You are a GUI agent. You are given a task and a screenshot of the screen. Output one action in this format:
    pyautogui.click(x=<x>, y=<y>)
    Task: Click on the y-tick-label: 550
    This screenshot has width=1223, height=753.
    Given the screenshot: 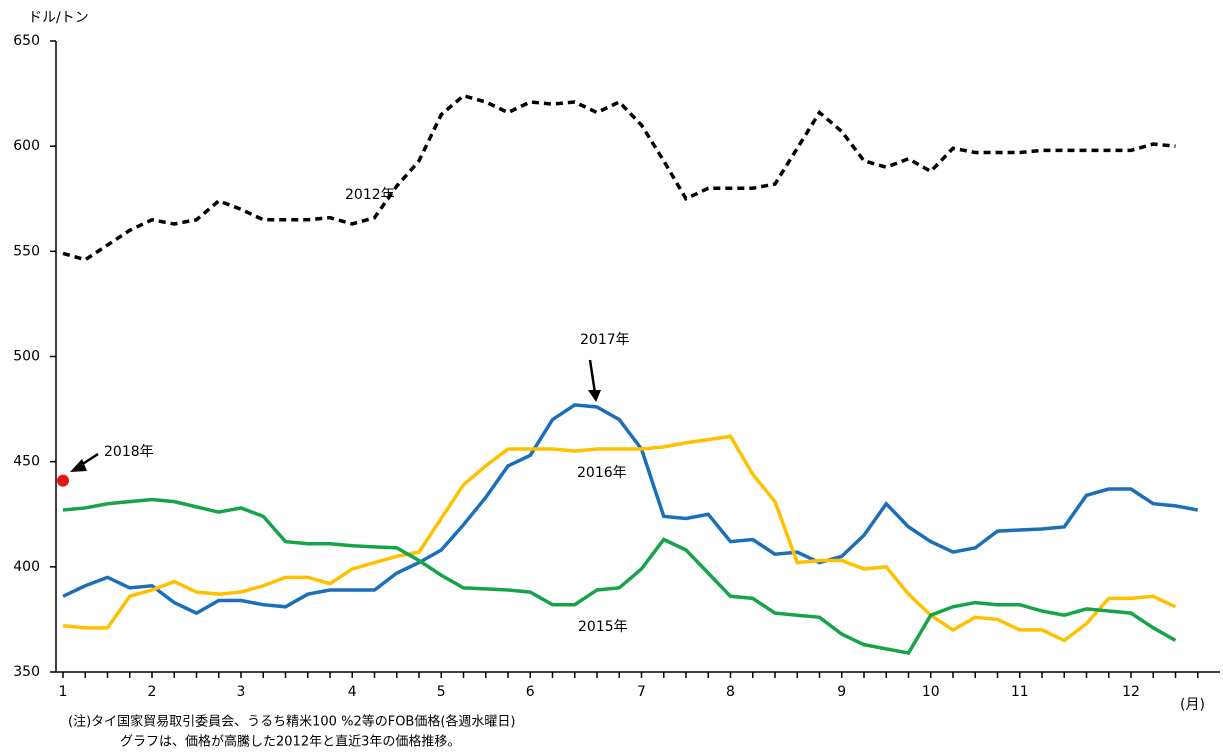 What is the action you would take?
    pyautogui.click(x=26, y=251)
    